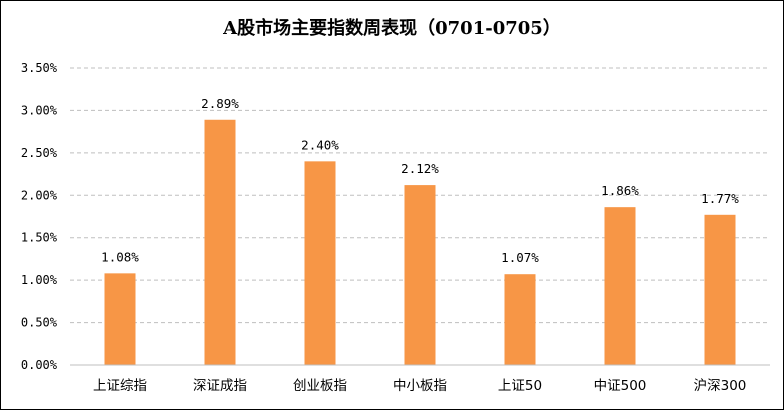 This screenshot has height=410, width=784. Describe the element at coordinates (520, 386) in the screenshot. I see `x-tick-label: 上证50` at that location.